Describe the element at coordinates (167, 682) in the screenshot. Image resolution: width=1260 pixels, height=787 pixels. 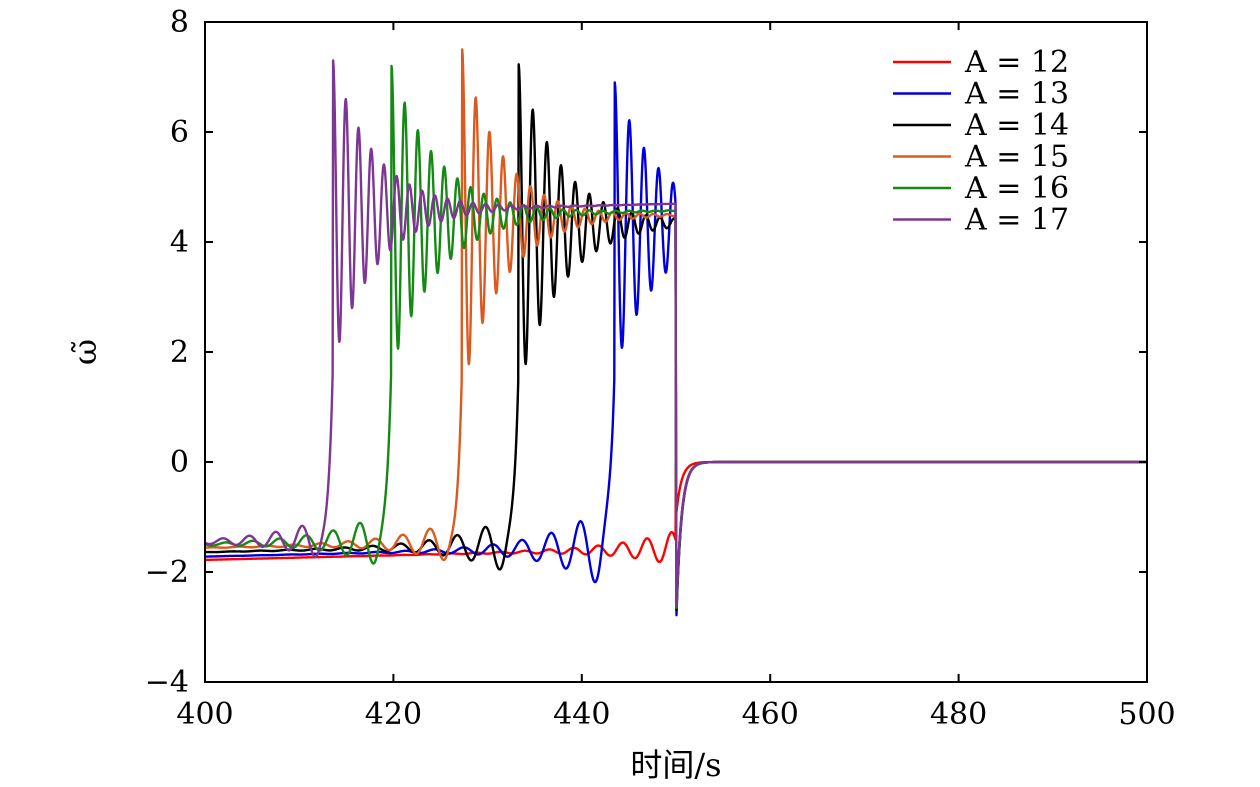
I see `y-tick-label: −4` at that location.